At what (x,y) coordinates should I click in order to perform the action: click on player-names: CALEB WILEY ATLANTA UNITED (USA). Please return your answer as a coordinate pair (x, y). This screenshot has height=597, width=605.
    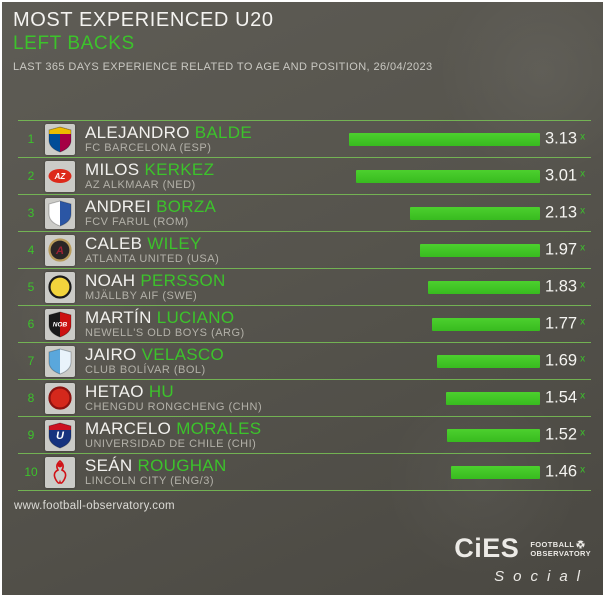
    Looking at the image, I should click on (338, 250).